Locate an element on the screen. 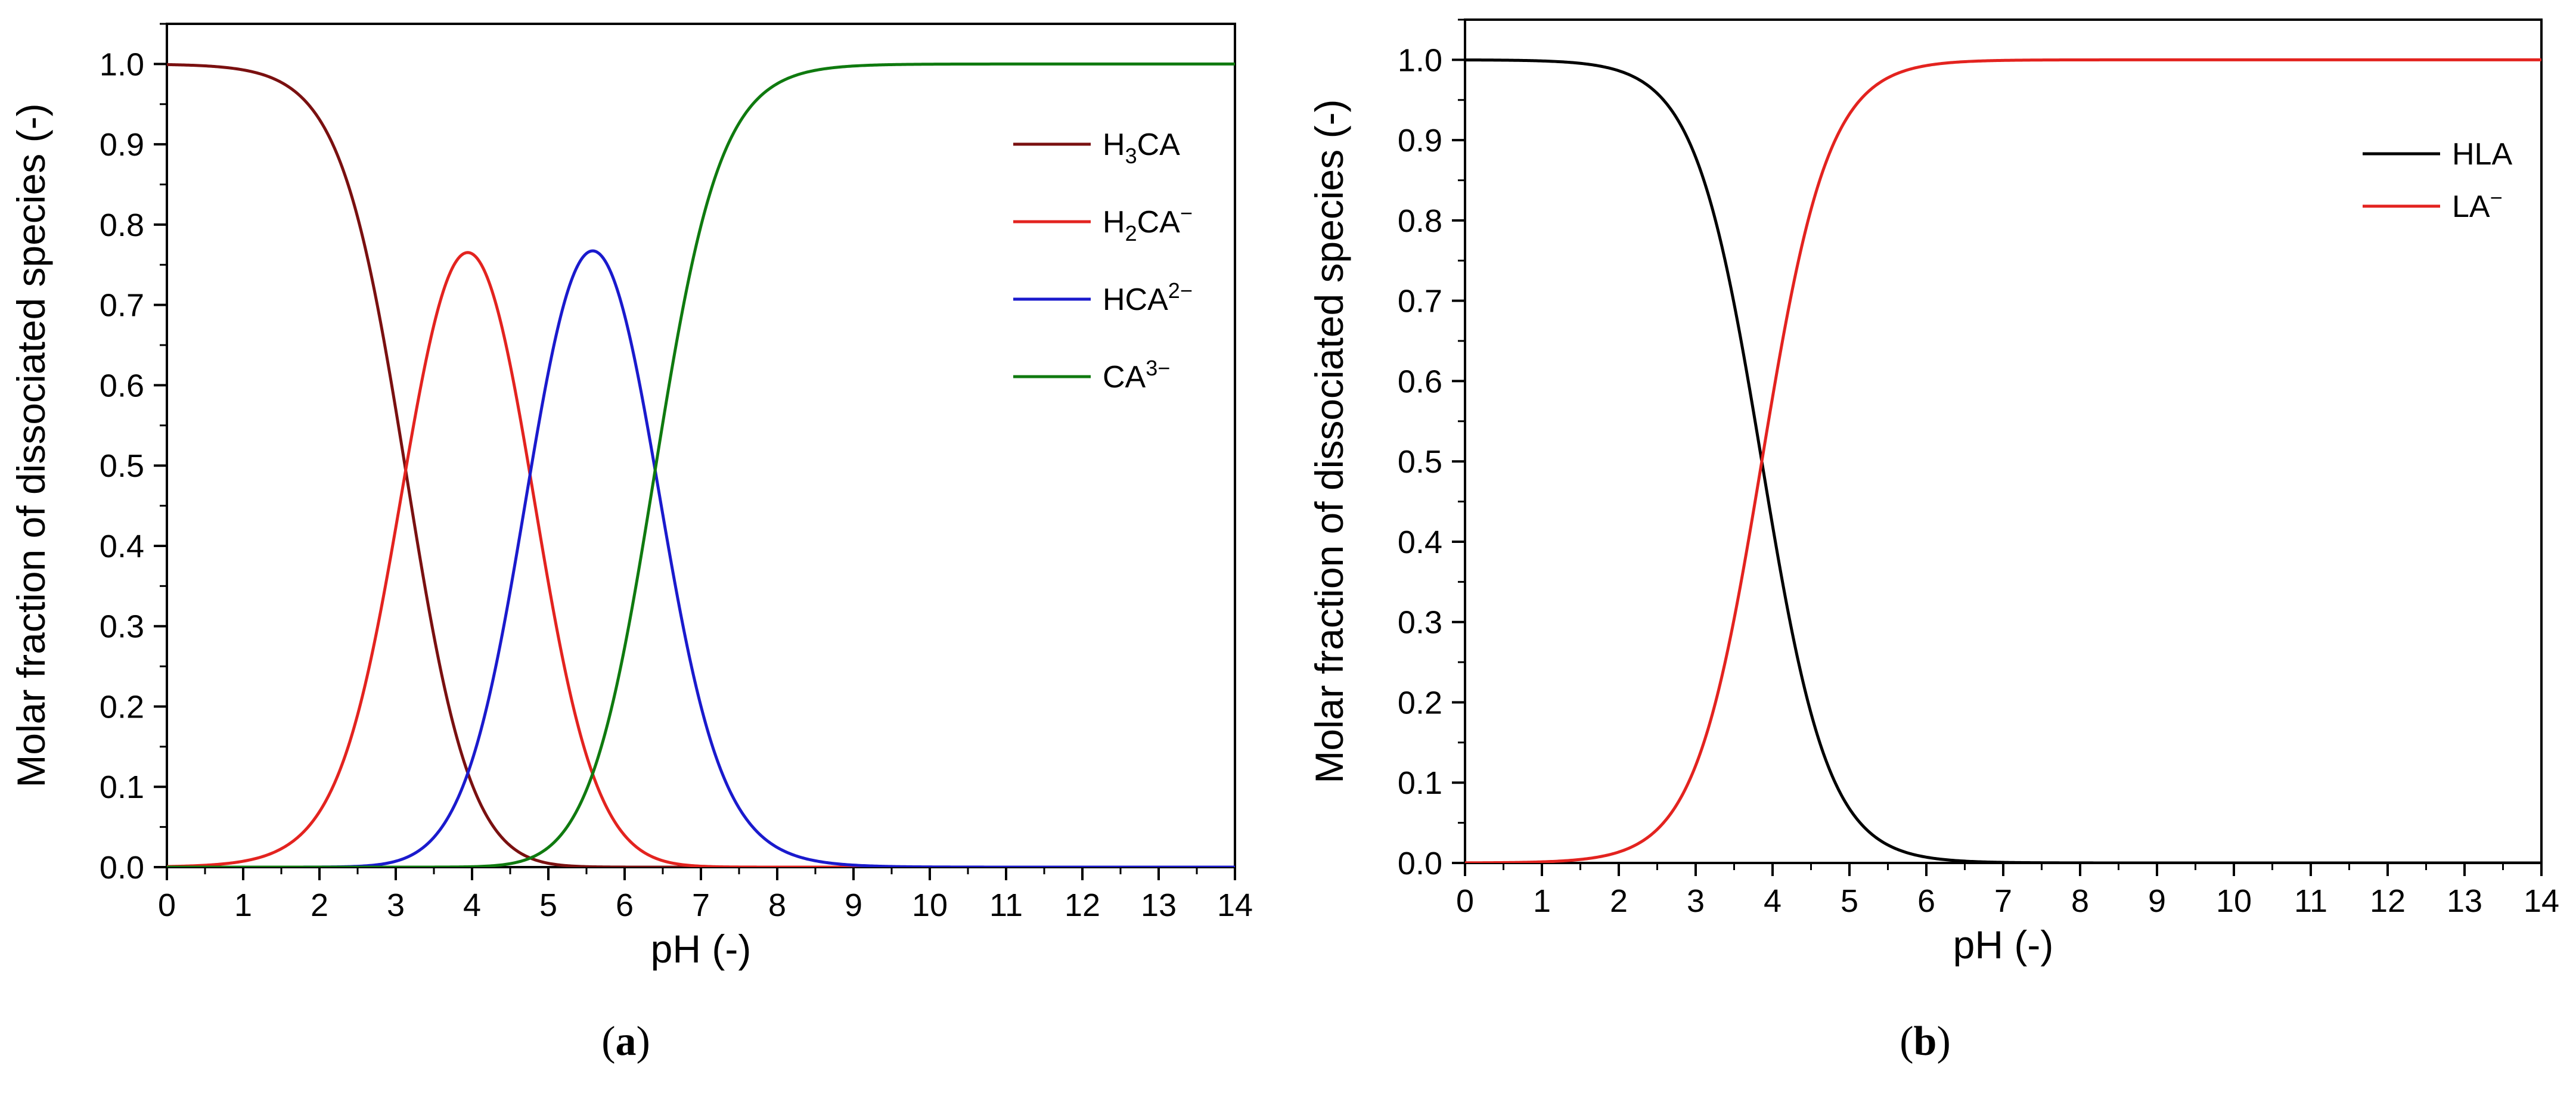  panel-label: (b) is located at coordinates (1926, 1041).